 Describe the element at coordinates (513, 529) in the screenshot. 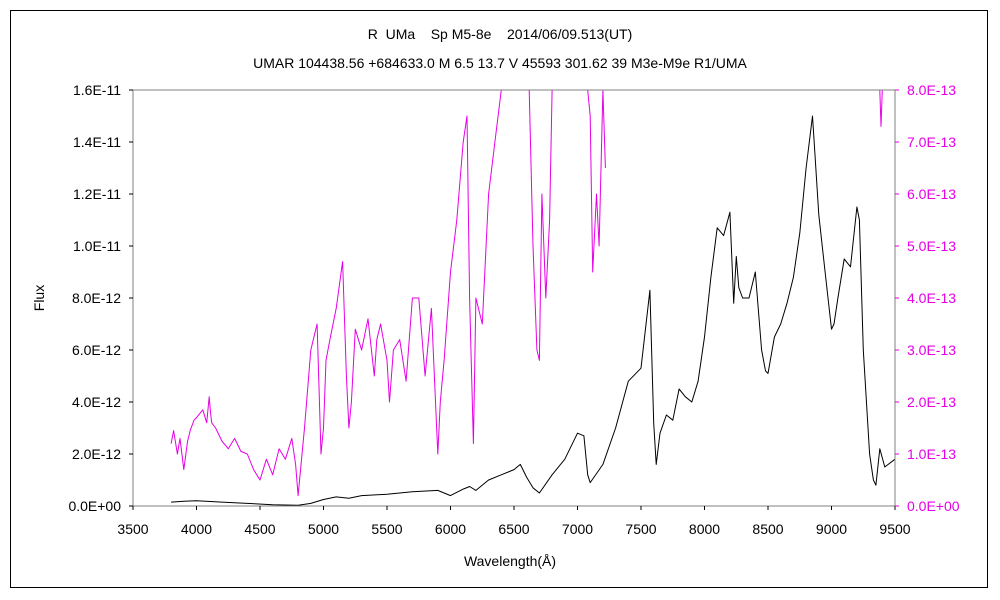

I see `x-tick-label: 6500` at that location.